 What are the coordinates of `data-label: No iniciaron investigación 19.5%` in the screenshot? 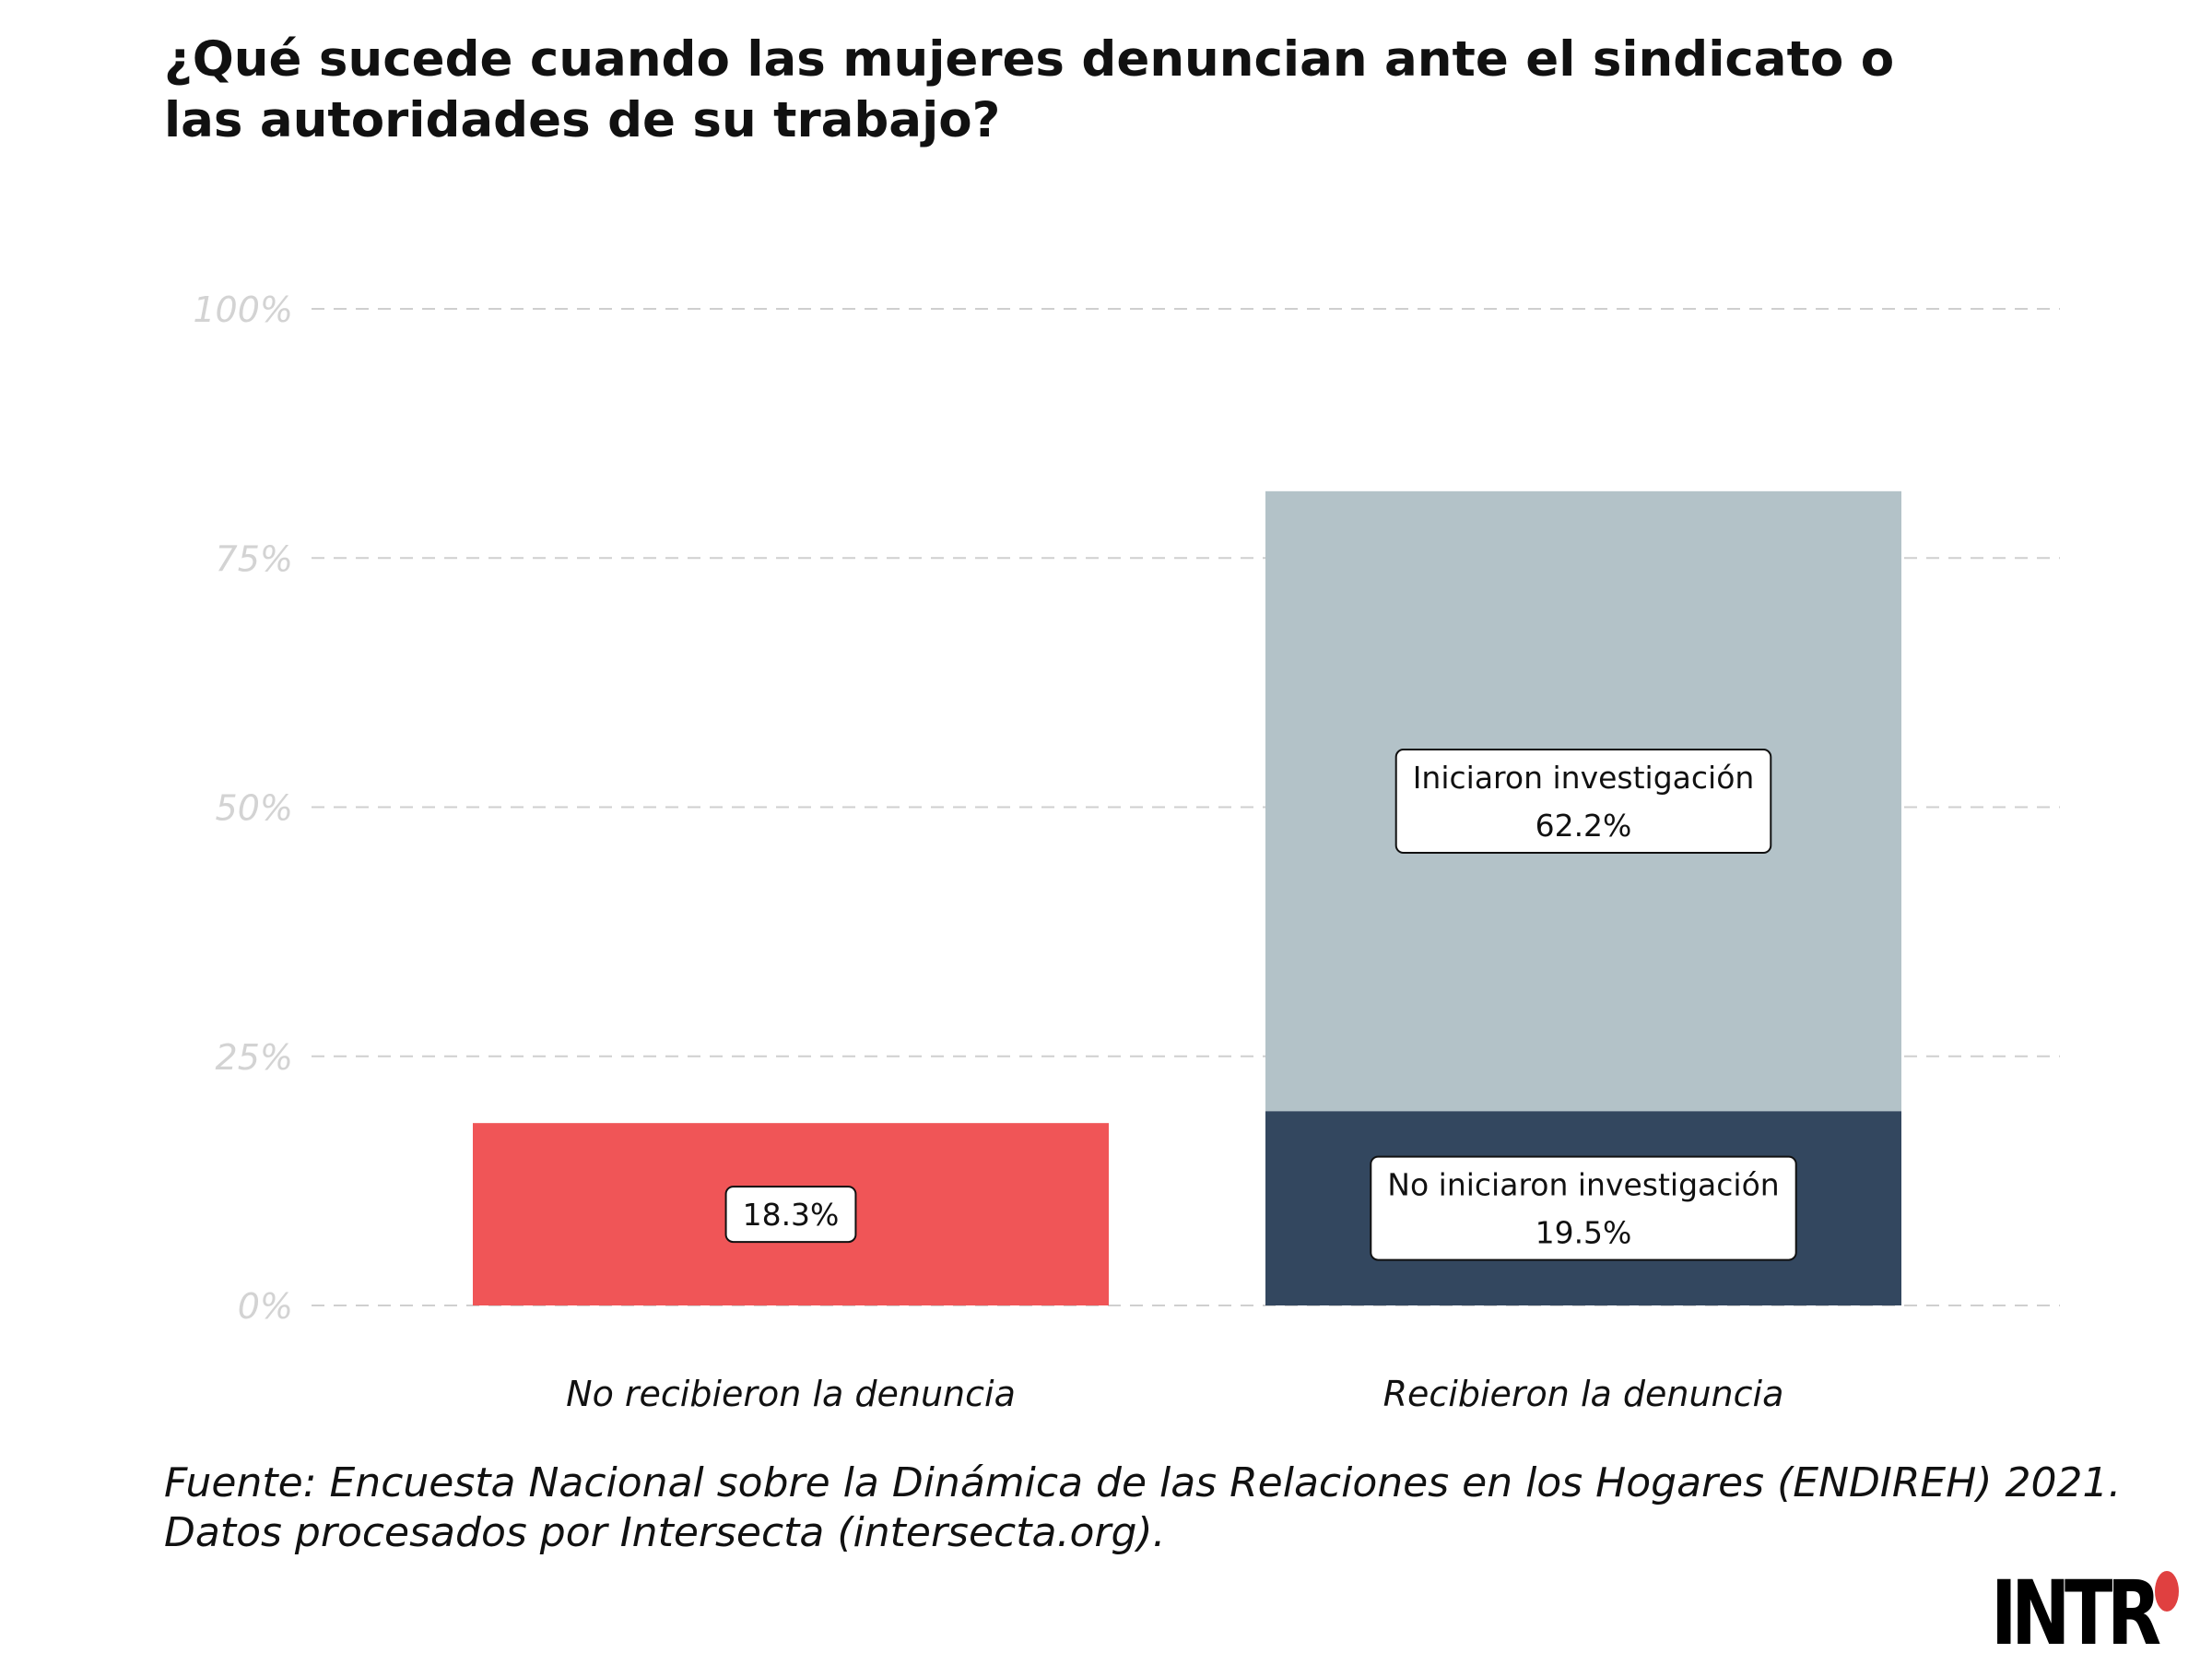 It's located at (1583, 1208).